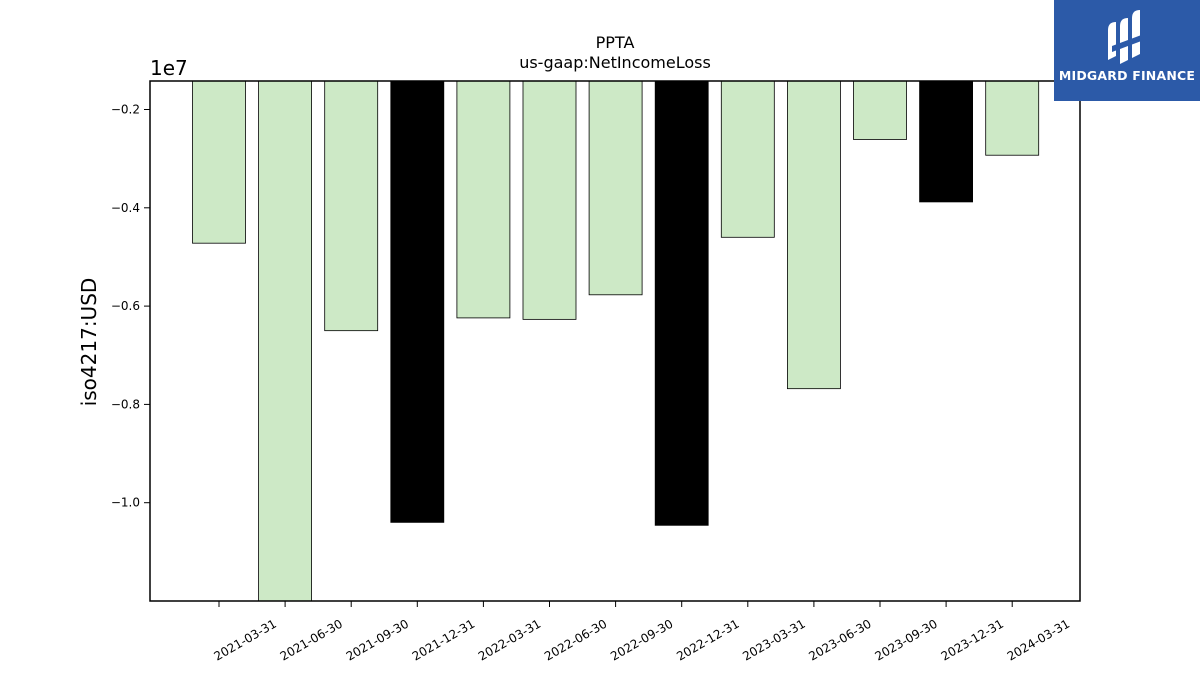 The image size is (1200, 675). What do you see at coordinates (125, 503) in the screenshot?
I see `y-tick-label: −1.0` at bounding box center [125, 503].